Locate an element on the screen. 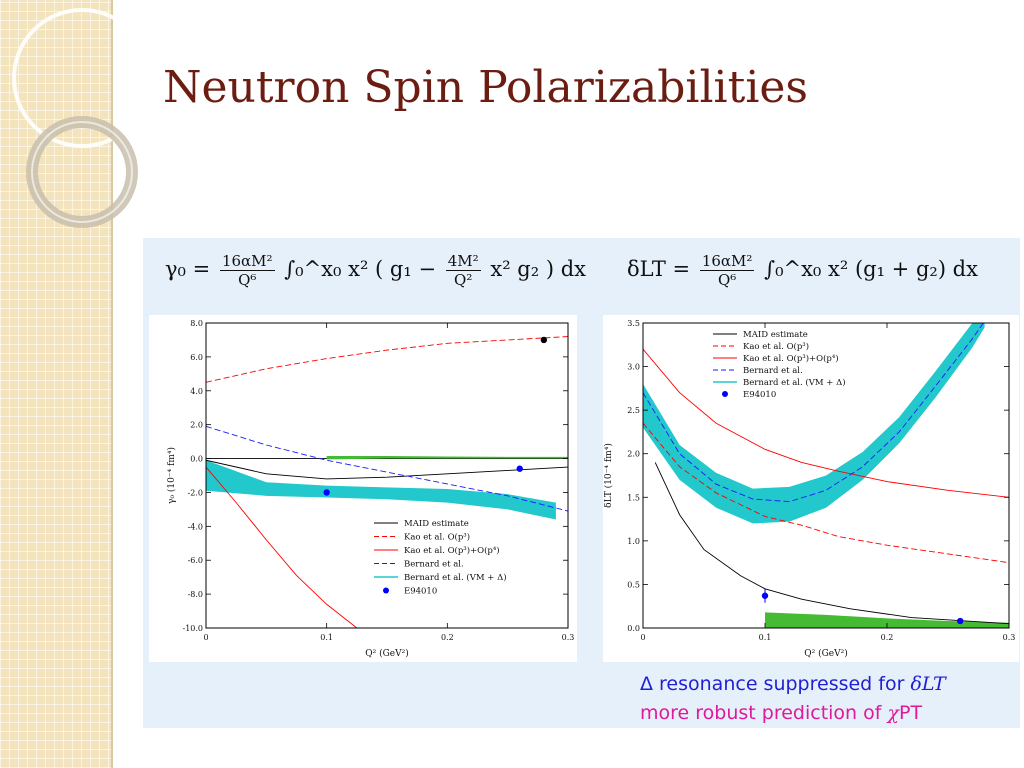 Image resolution: width=1024 pixels, height=768 pixels. y-tick-label: 8.0 is located at coordinates (196, 323).